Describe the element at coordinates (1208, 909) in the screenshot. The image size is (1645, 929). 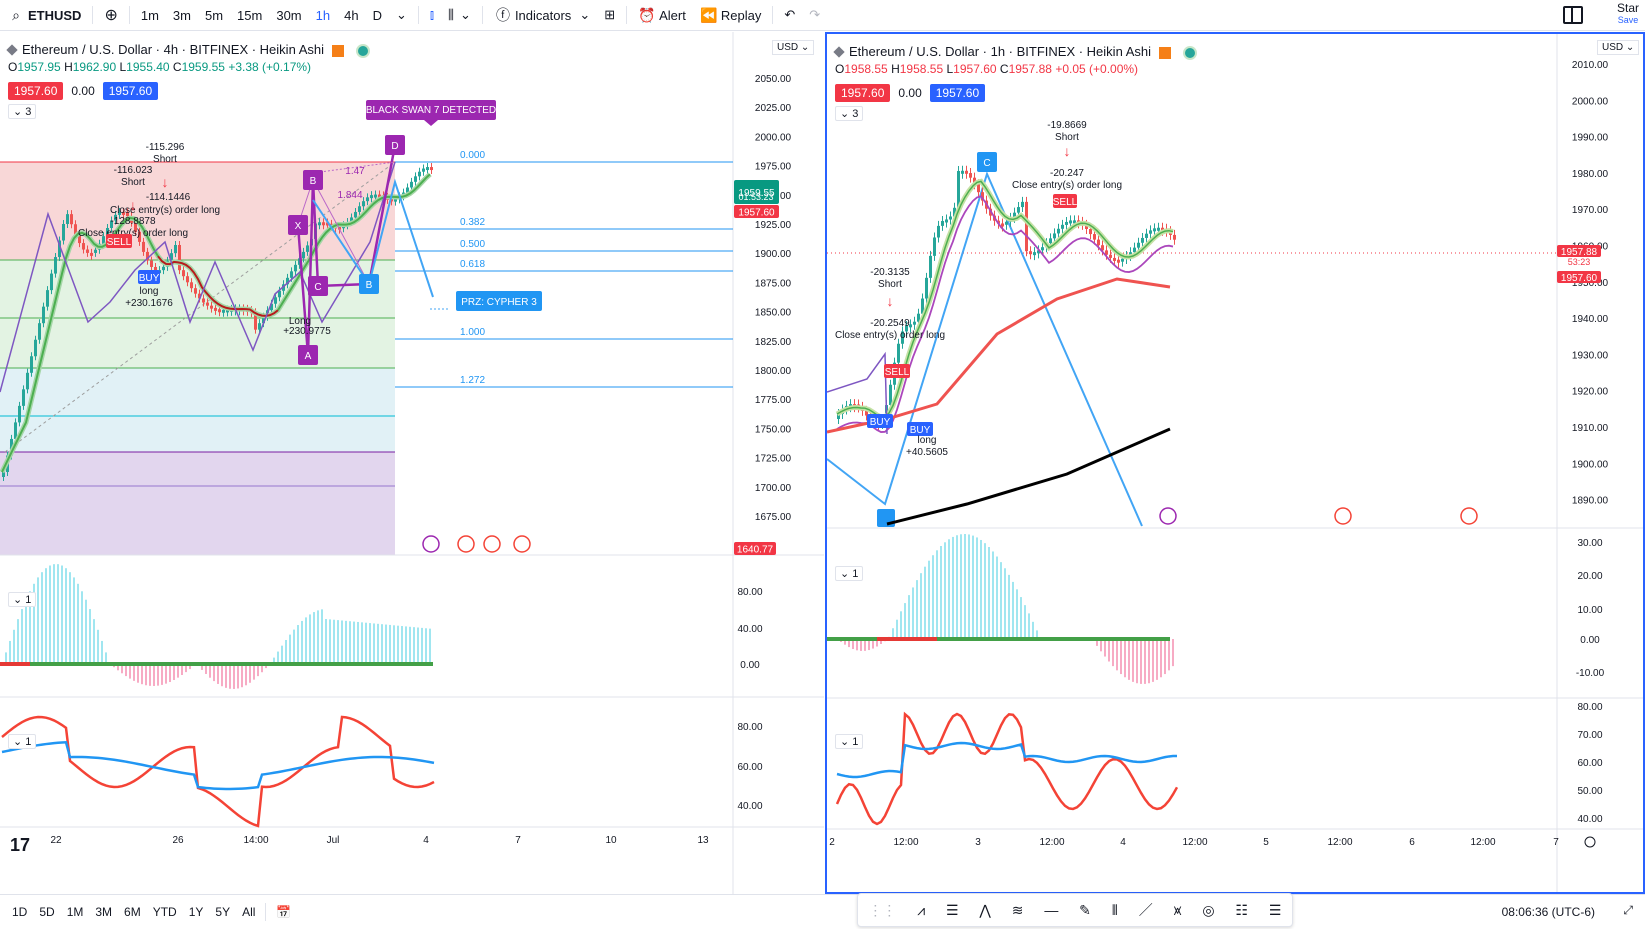
I see `spiral-tool-icon: ◎` at that location.